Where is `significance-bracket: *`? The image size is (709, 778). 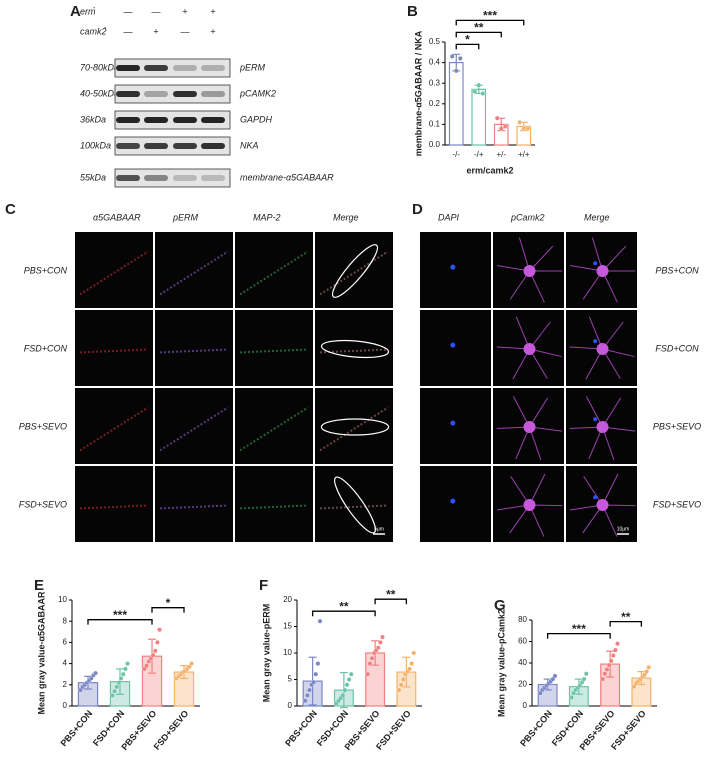
significance-bracket: * is located at coordinates (467, 41).